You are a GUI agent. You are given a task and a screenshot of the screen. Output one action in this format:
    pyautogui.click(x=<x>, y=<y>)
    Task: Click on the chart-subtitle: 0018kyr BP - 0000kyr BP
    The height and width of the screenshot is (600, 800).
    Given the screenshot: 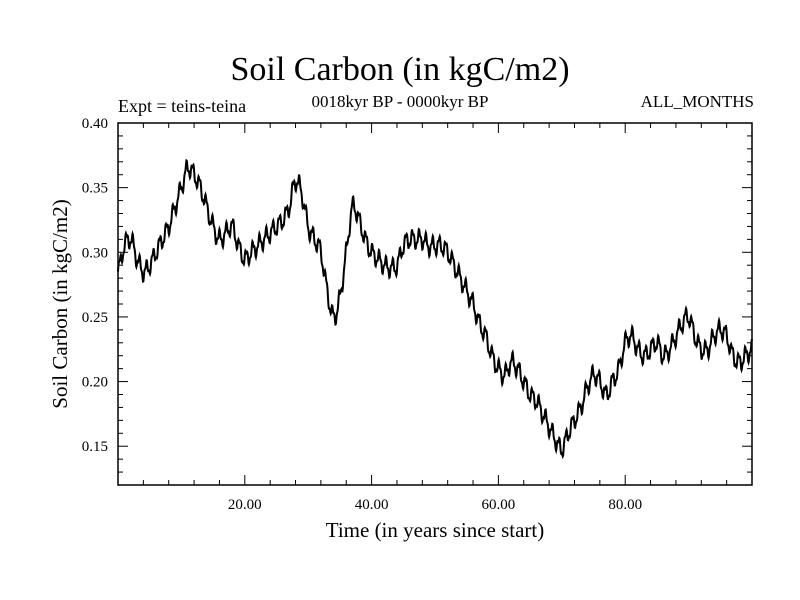 What is the action you would take?
    pyautogui.click(x=400, y=101)
    